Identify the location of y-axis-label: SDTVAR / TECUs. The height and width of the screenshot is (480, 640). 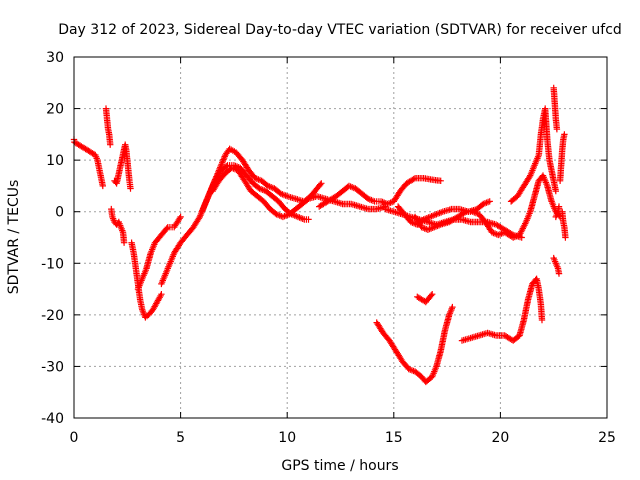
(14, 237).